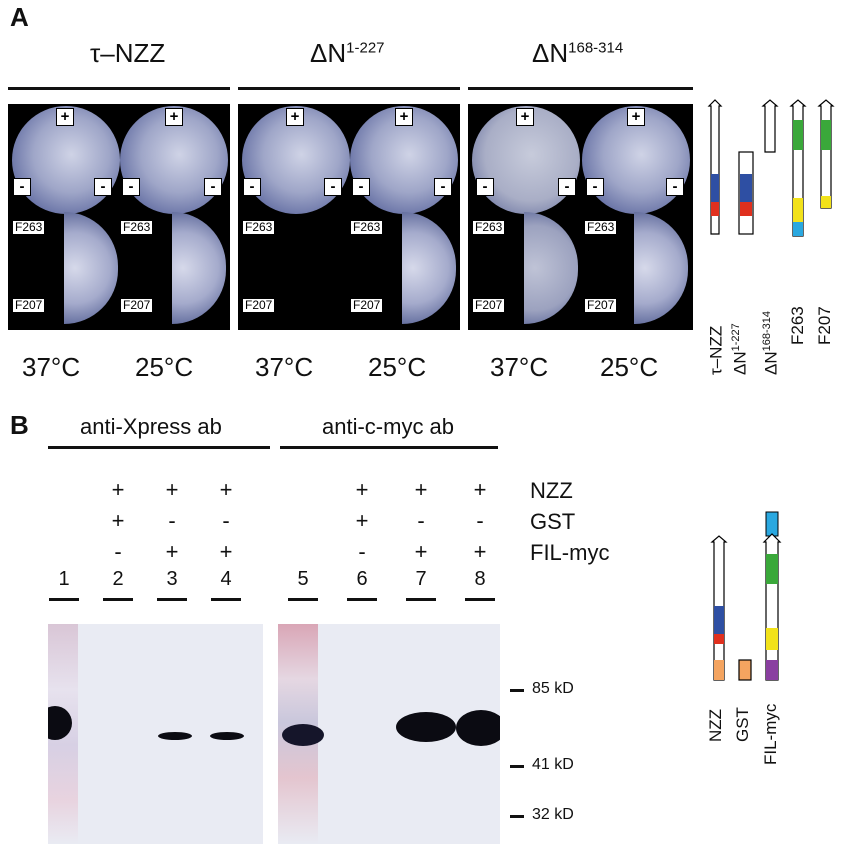  What do you see at coordinates (426, 727) in the screenshot?
I see `band-lane7` at bounding box center [426, 727].